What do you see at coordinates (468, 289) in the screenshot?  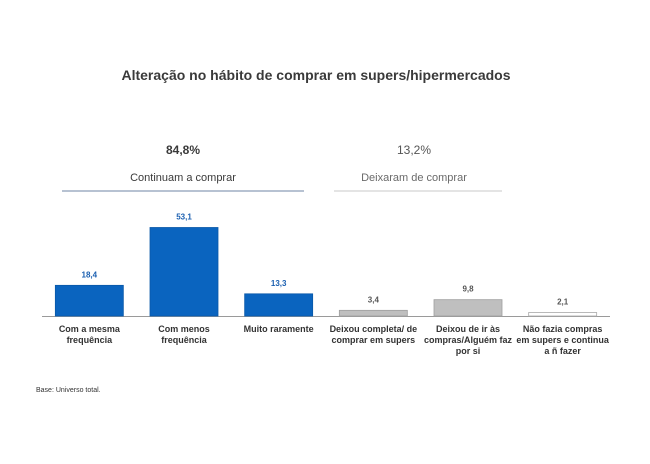 I see `value-label: 9,8` at bounding box center [468, 289].